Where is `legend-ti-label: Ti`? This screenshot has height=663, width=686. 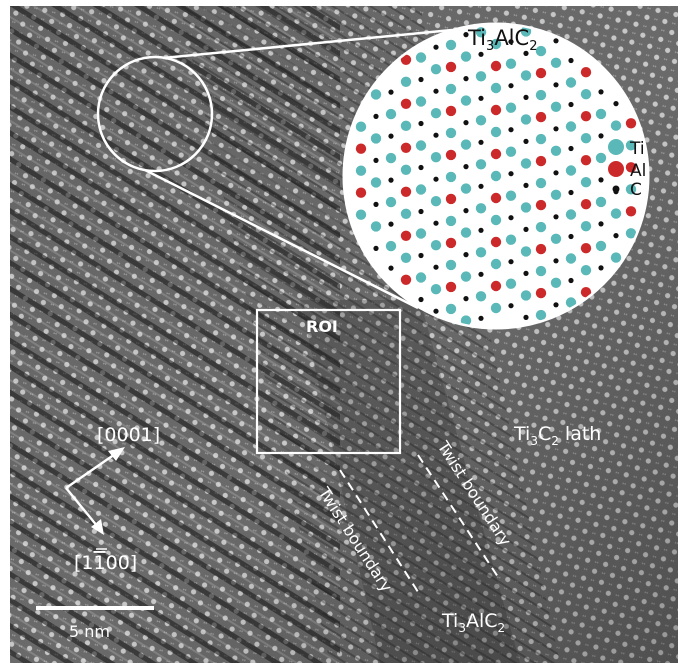
legend-ti-label: Ti is located at coordinates (637, 149).